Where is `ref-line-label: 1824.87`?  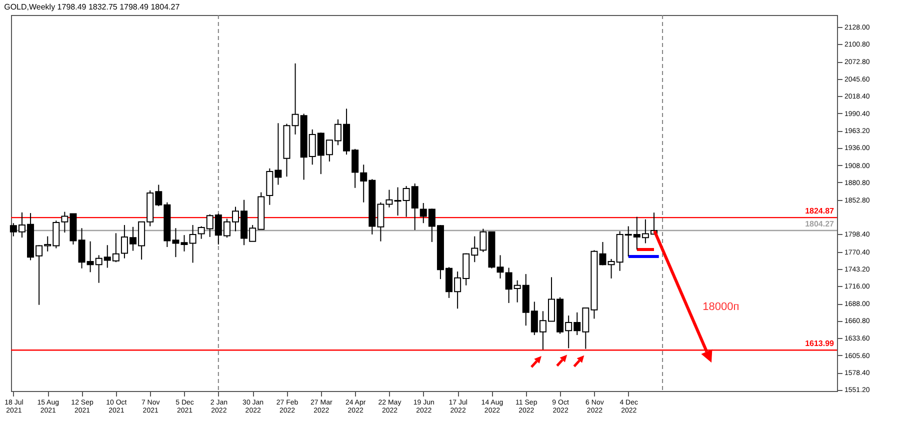
ref-line-label: 1824.87 is located at coordinates (820, 211).